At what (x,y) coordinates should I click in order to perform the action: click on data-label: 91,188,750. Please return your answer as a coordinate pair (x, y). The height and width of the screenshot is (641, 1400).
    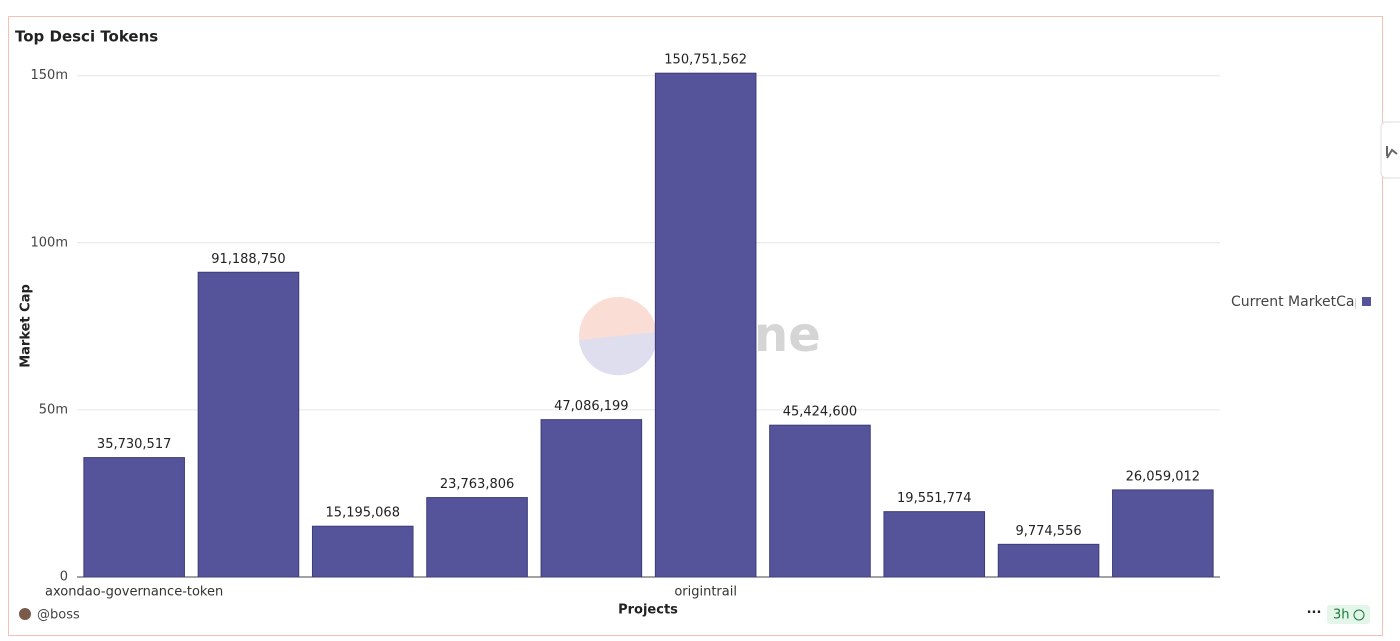
    Looking at the image, I should click on (248, 259).